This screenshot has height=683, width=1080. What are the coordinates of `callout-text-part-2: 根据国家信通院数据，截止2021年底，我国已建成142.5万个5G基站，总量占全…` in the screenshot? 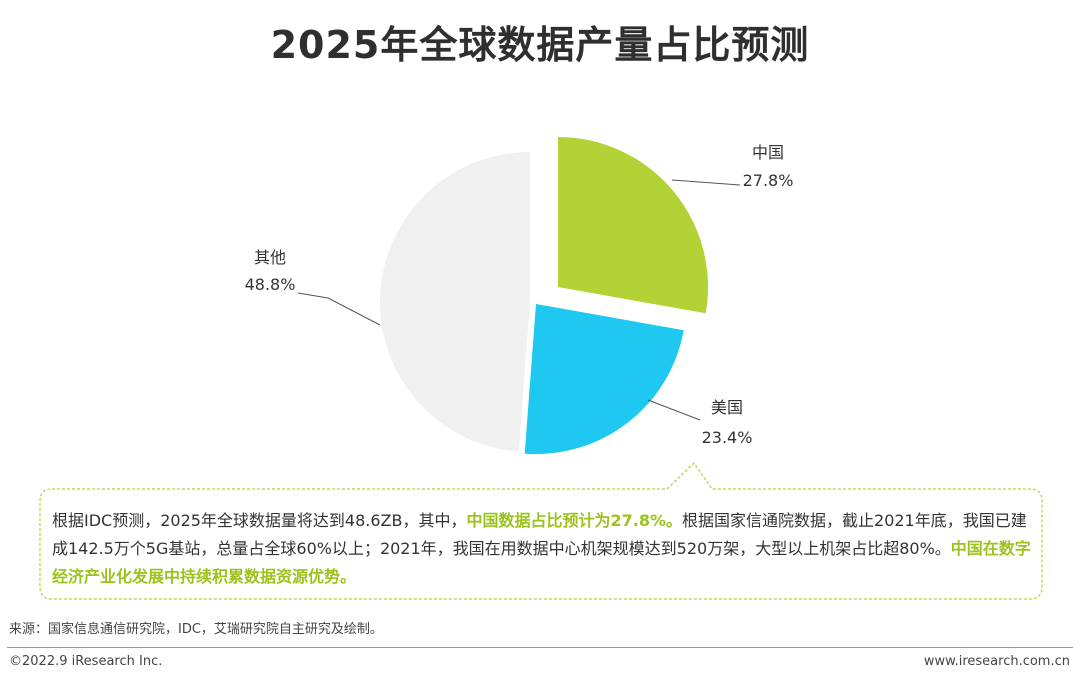 It's located at (539, 534).